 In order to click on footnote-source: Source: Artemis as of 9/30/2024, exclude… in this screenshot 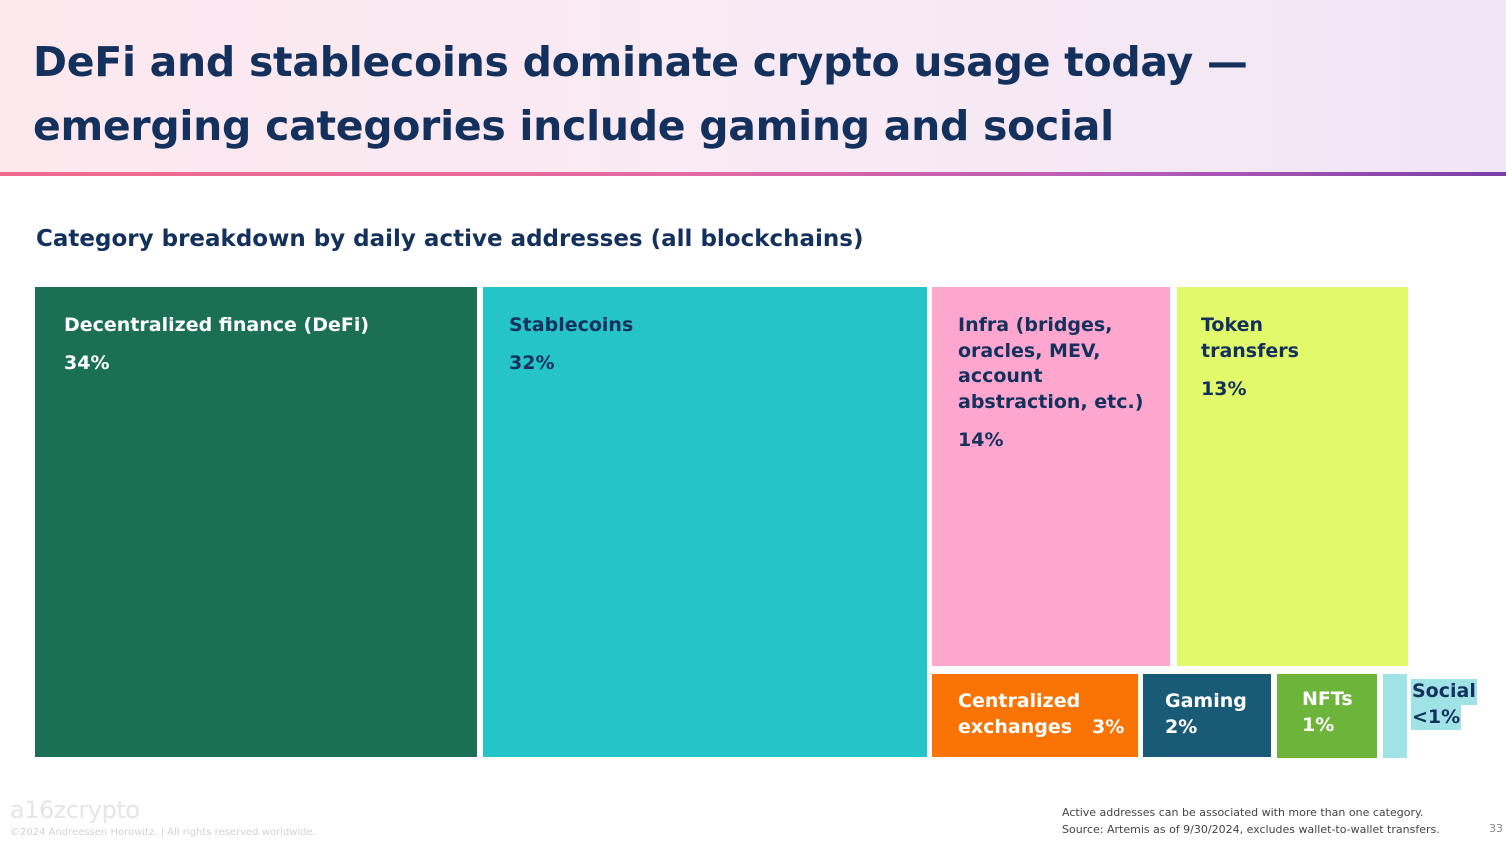, I will do `click(1251, 829)`.